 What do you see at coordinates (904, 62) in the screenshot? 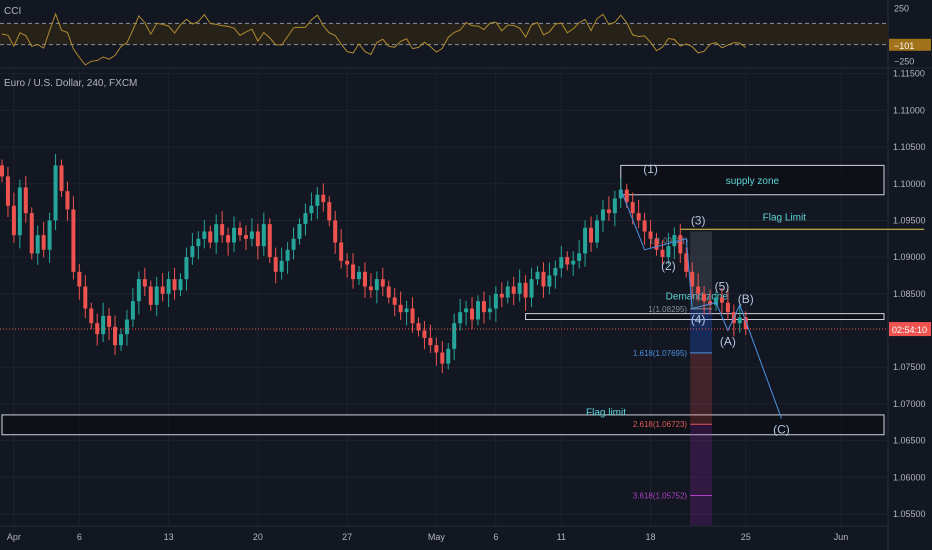
I see `cci-tick-label-1: −250` at bounding box center [904, 62].